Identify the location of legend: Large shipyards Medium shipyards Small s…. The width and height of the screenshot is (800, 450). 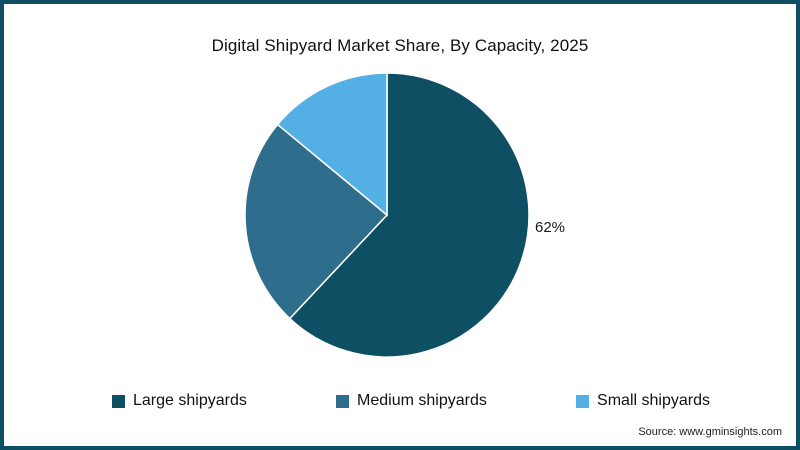
(411, 401).